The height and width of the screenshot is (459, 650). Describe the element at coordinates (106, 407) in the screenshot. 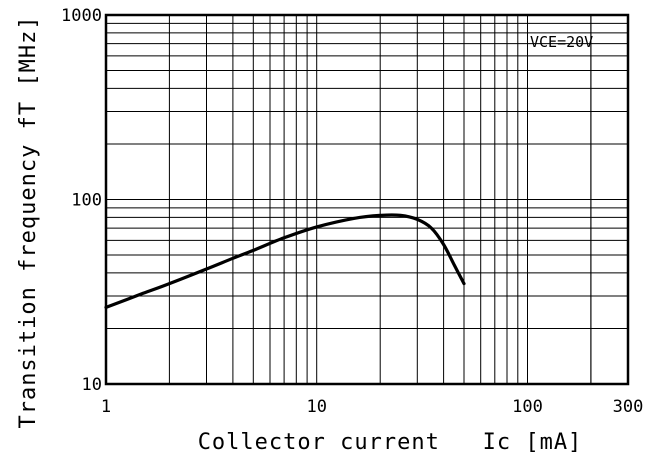

I see `x-tick-label: 1` at that location.